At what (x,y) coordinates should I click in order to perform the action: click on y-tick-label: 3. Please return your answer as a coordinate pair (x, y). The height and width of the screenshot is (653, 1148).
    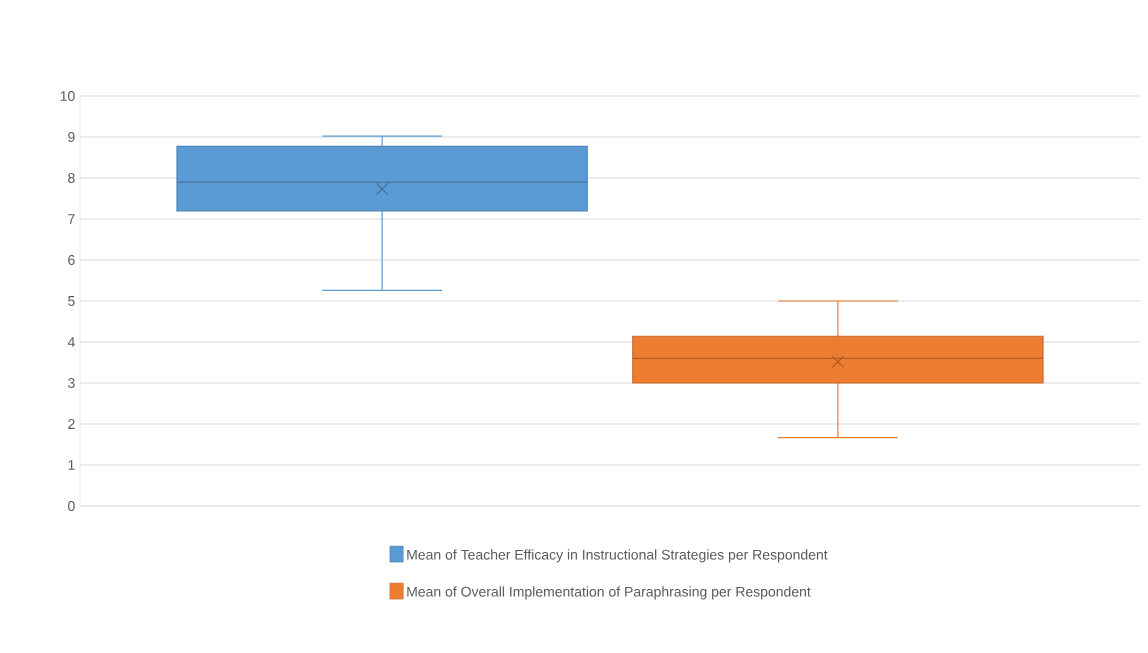
    Looking at the image, I should click on (71, 382).